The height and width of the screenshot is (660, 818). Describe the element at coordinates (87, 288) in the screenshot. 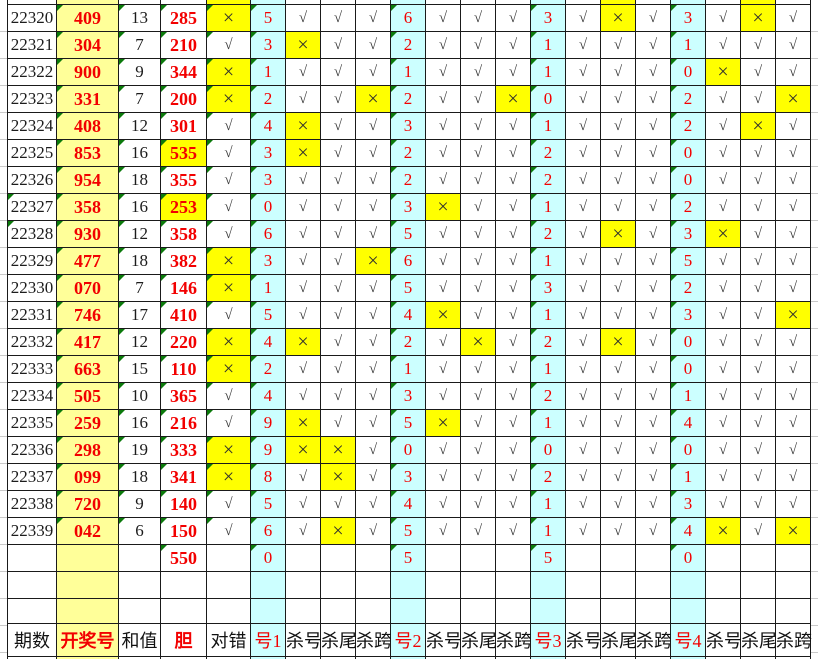

I see `cell-open-number: 070` at that location.